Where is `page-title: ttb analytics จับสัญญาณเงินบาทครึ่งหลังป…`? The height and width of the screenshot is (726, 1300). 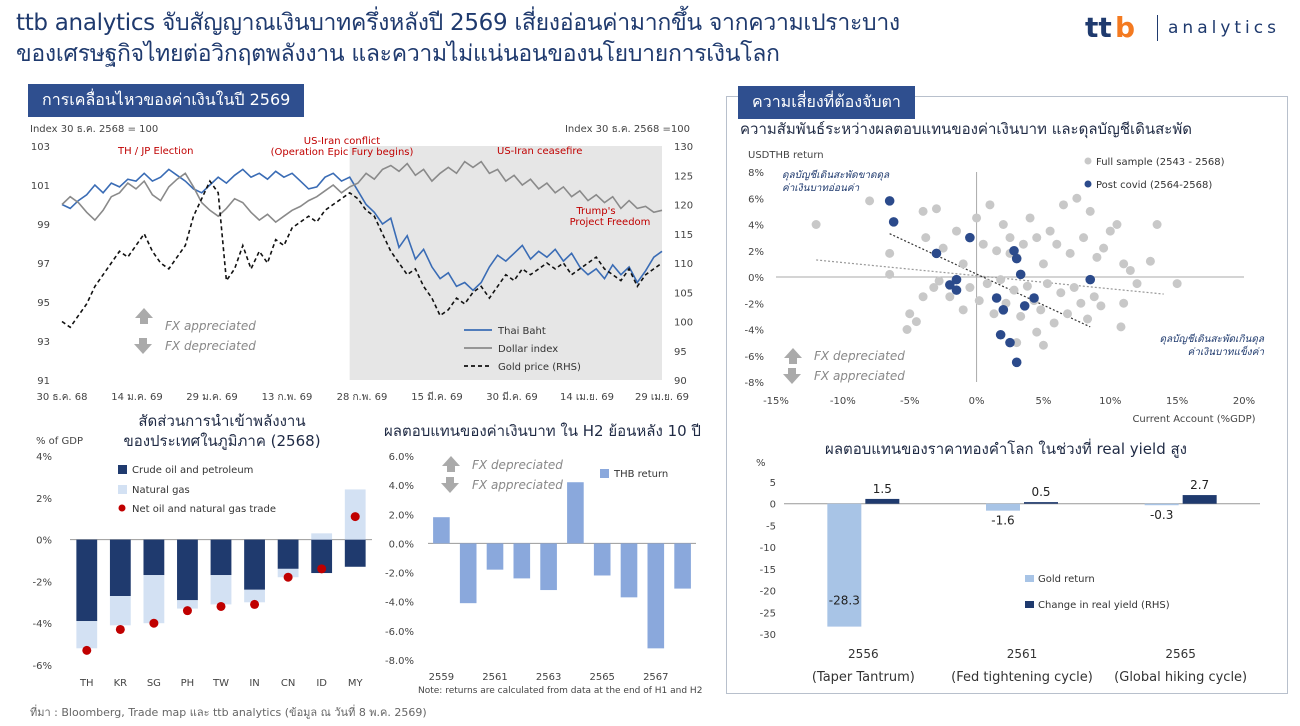
page-title: ttb analytics จับสัญญาณเงินบาทครึ่งหลังป… is located at coordinates (546, 39).